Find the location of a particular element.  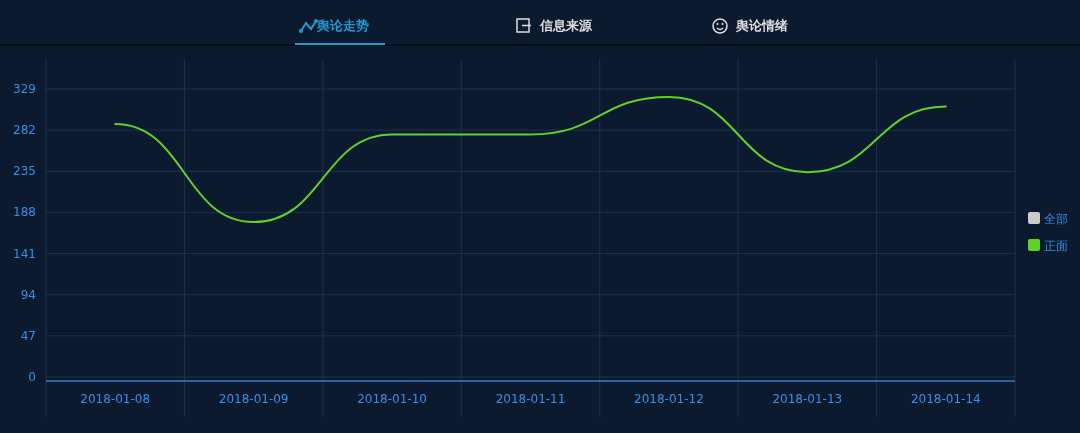

y-tick-label: 0 is located at coordinates (32, 377).